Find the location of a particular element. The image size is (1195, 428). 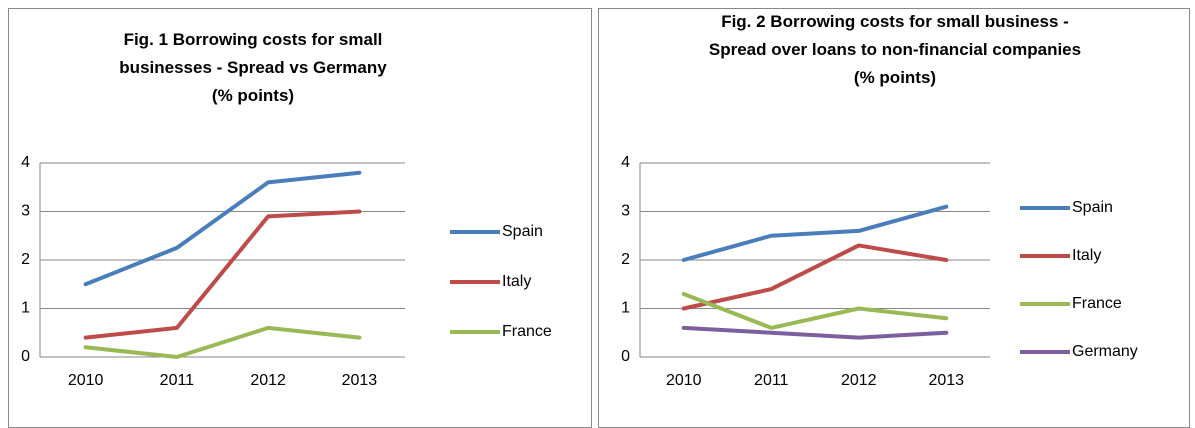

legend-label: Germany is located at coordinates (1105, 351).